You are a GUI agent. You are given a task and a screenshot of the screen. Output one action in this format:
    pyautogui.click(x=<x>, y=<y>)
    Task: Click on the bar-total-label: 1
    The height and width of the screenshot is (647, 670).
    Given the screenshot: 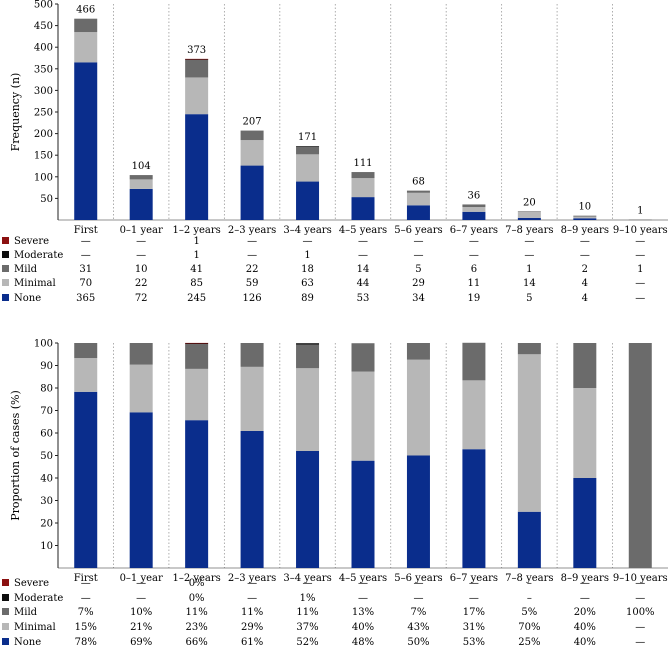 What is the action you would take?
    pyautogui.click(x=640, y=211)
    